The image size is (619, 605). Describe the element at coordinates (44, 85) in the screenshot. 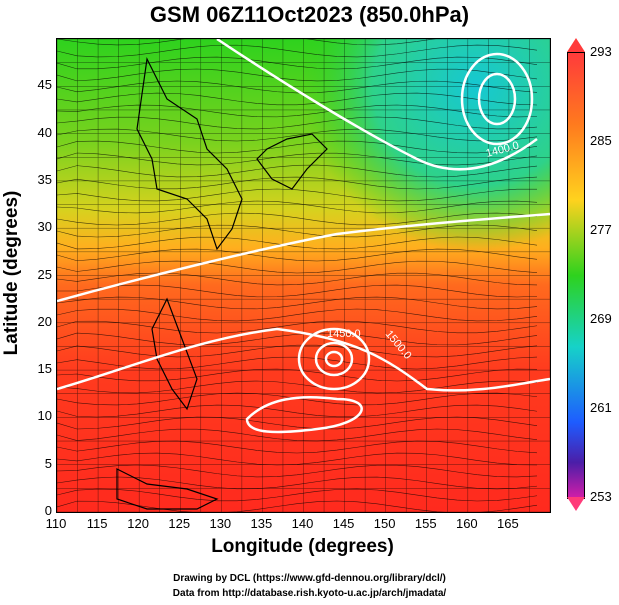

I see `y-tick-label: 45` at that location.